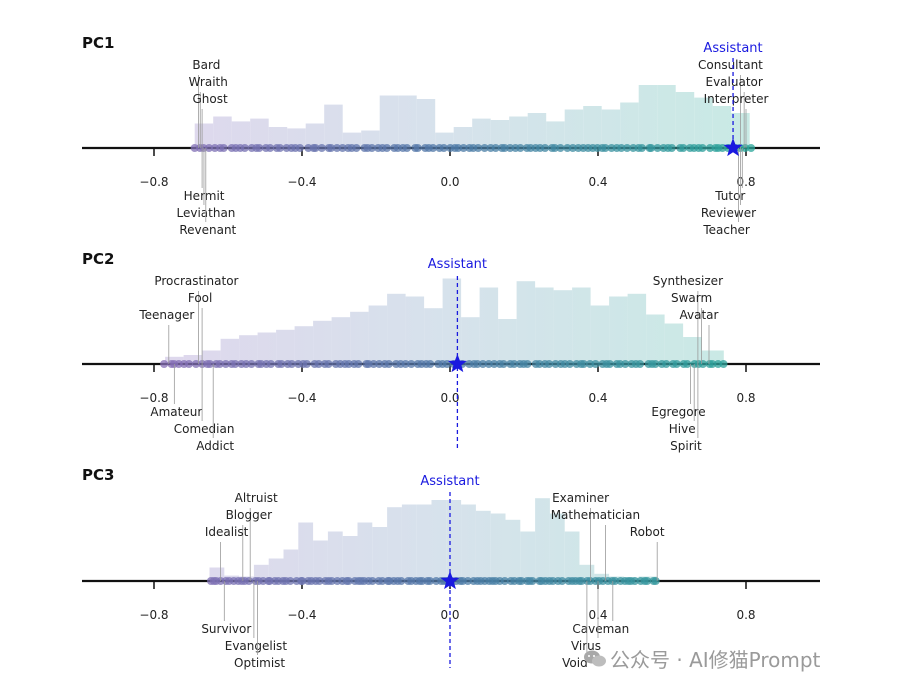 The height and width of the screenshot is (694, 914). What do you see at coordinates (301, 398) in the screenshot?
I see `x-tick-label: −0.4` at bounding box center [301, 398].